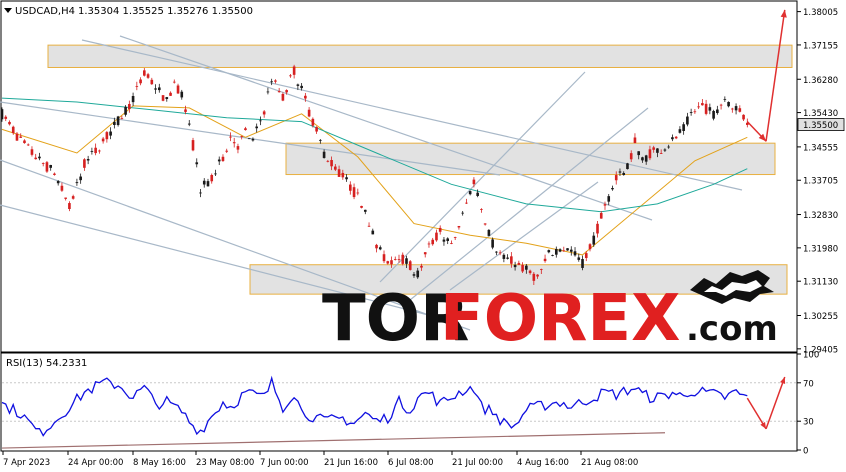 The image size is (846, 472). What do you see at coordinates (820, 249) in the screenshot?
I see `price-tick-label: 1.31980` at bounding box center [820, 249].